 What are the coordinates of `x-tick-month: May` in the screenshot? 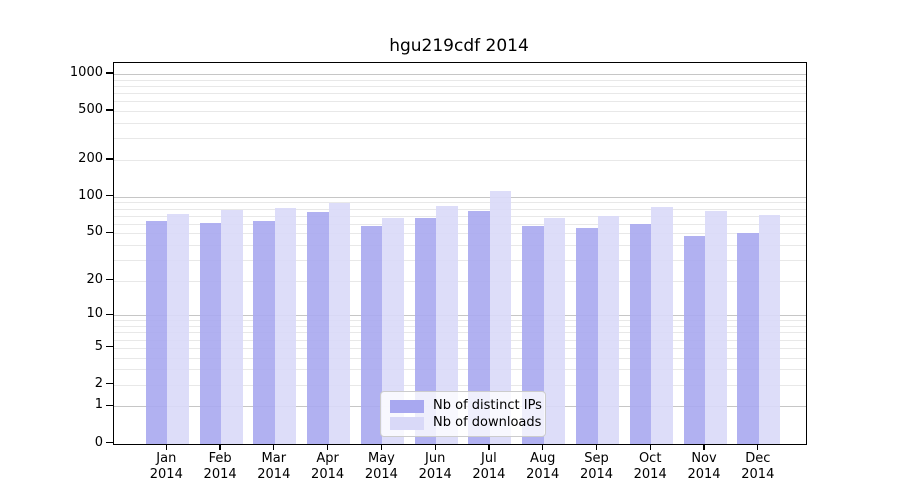 It's located at (381, 458).